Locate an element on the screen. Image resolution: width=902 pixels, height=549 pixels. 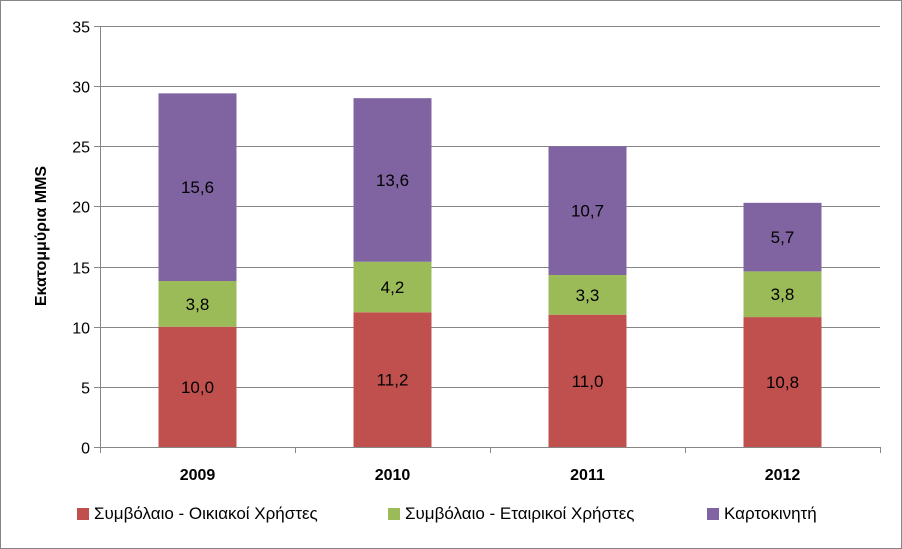
data-label: 11,0 is located at coordinates (588, 381).